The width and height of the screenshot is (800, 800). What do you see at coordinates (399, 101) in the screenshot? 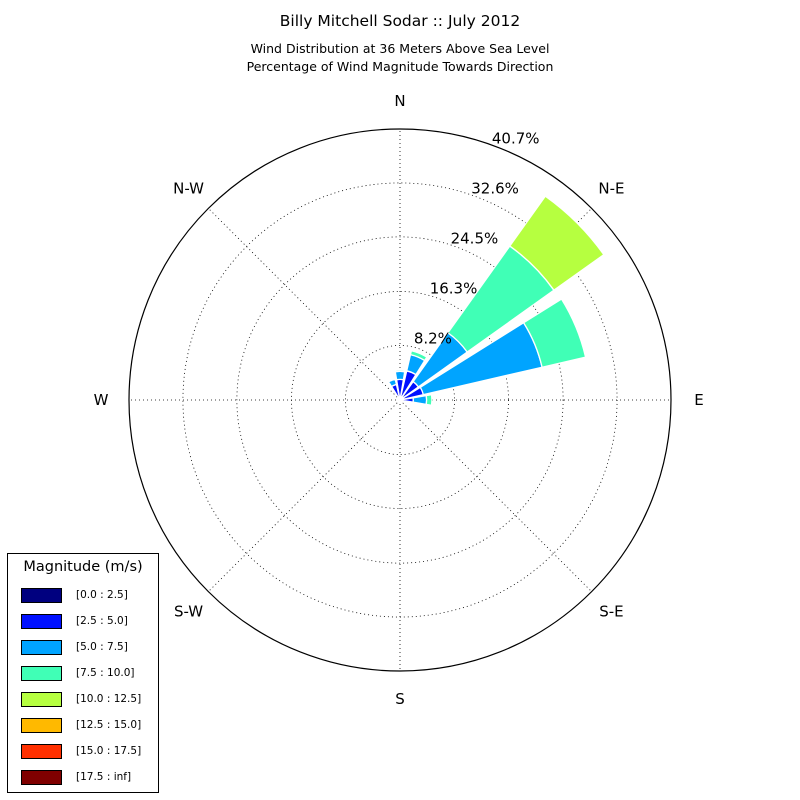
I see `direction-label: N` at bounding box center [399, 101].